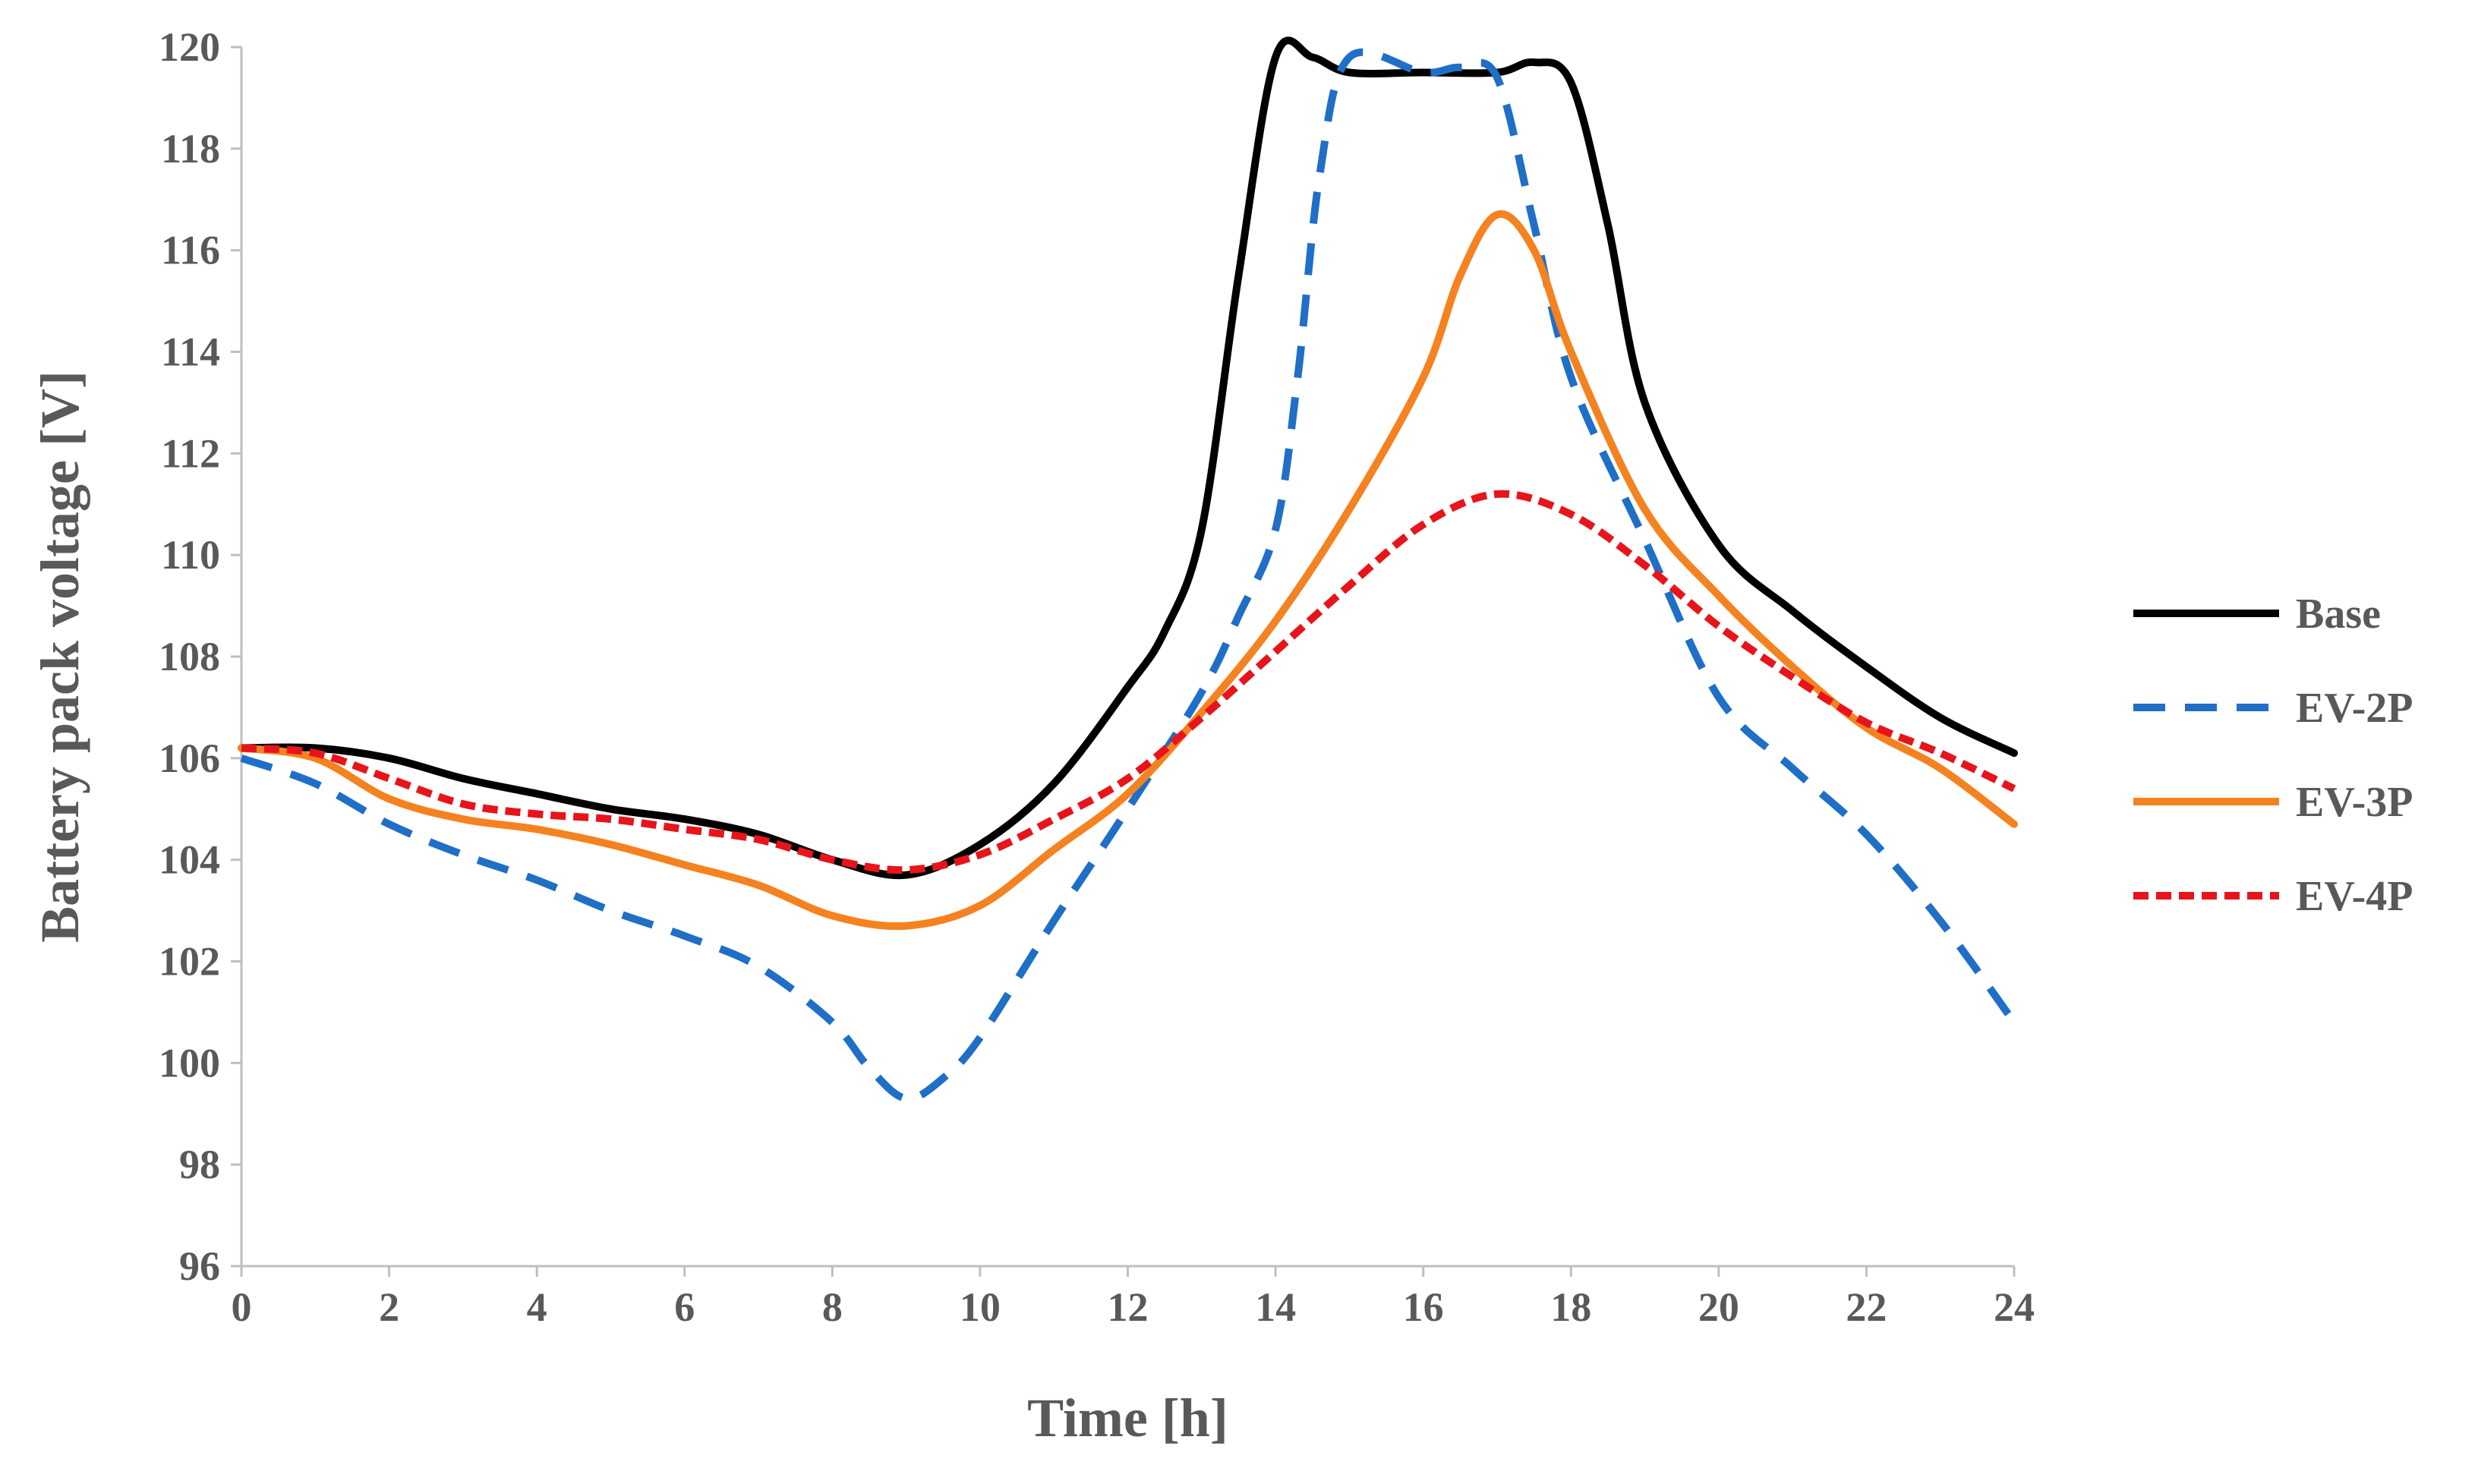  Describe the element at coordinates (189, 860) in the screenshot. I see `y-tick-label: 104` at that location.